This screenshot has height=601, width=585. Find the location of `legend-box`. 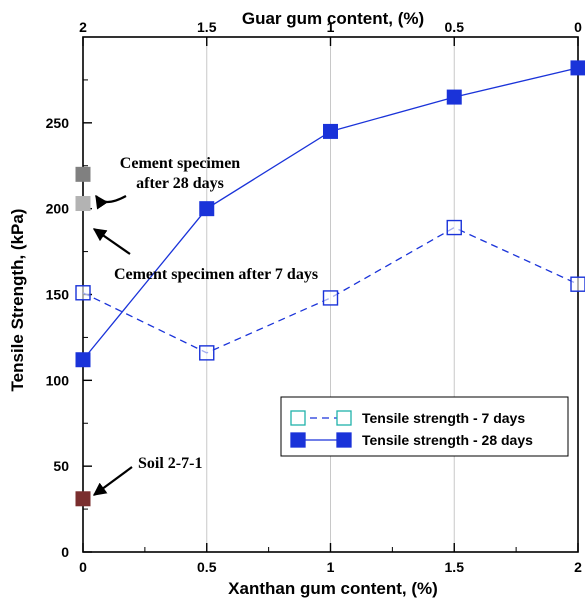

legend-box is located at coordinates (424, 426).